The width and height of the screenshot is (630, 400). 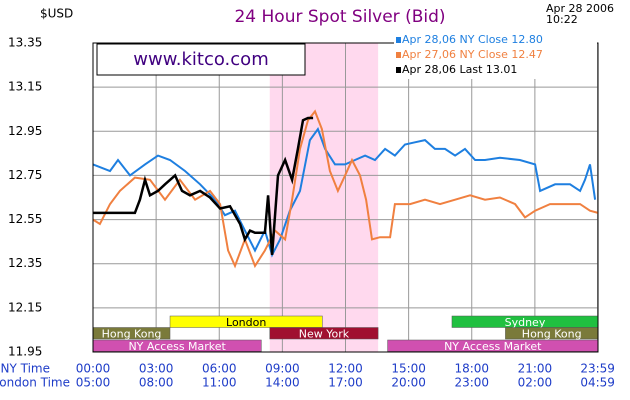 What do you see at coordinates (282, 383) in the screenshot?
I see `x2-tick-label: 14:00` at bounding box center [282, 383].